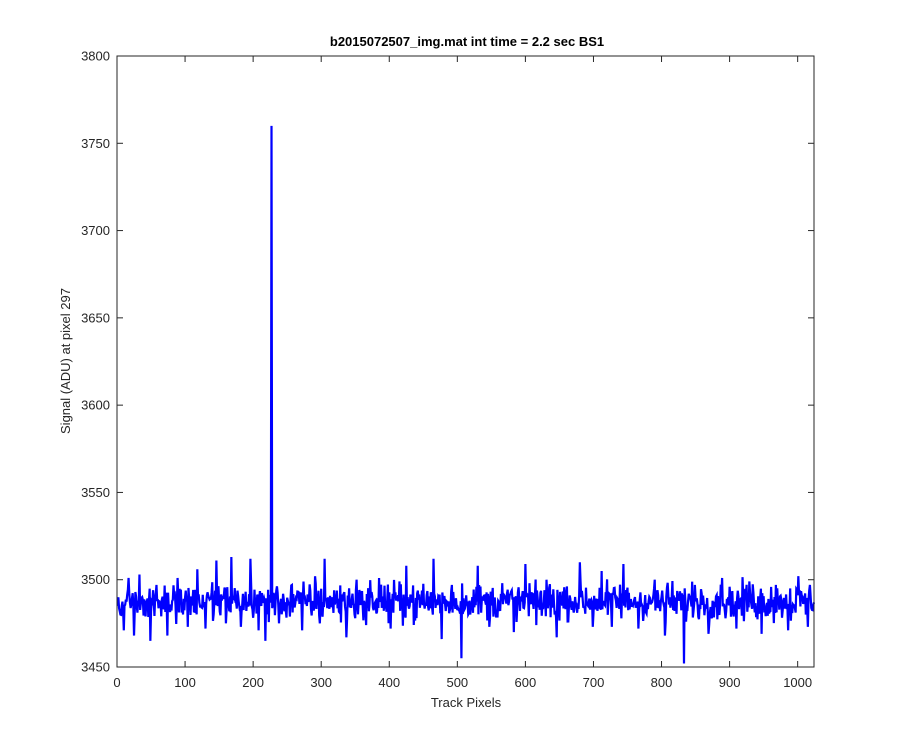 This screenshot has height=750, width=900. What do you see at coordinates (65, 361) in the screenshot?
I see `y-axis-label: Signal (ADU) at pixel 297` at bounding box center [65, 361].